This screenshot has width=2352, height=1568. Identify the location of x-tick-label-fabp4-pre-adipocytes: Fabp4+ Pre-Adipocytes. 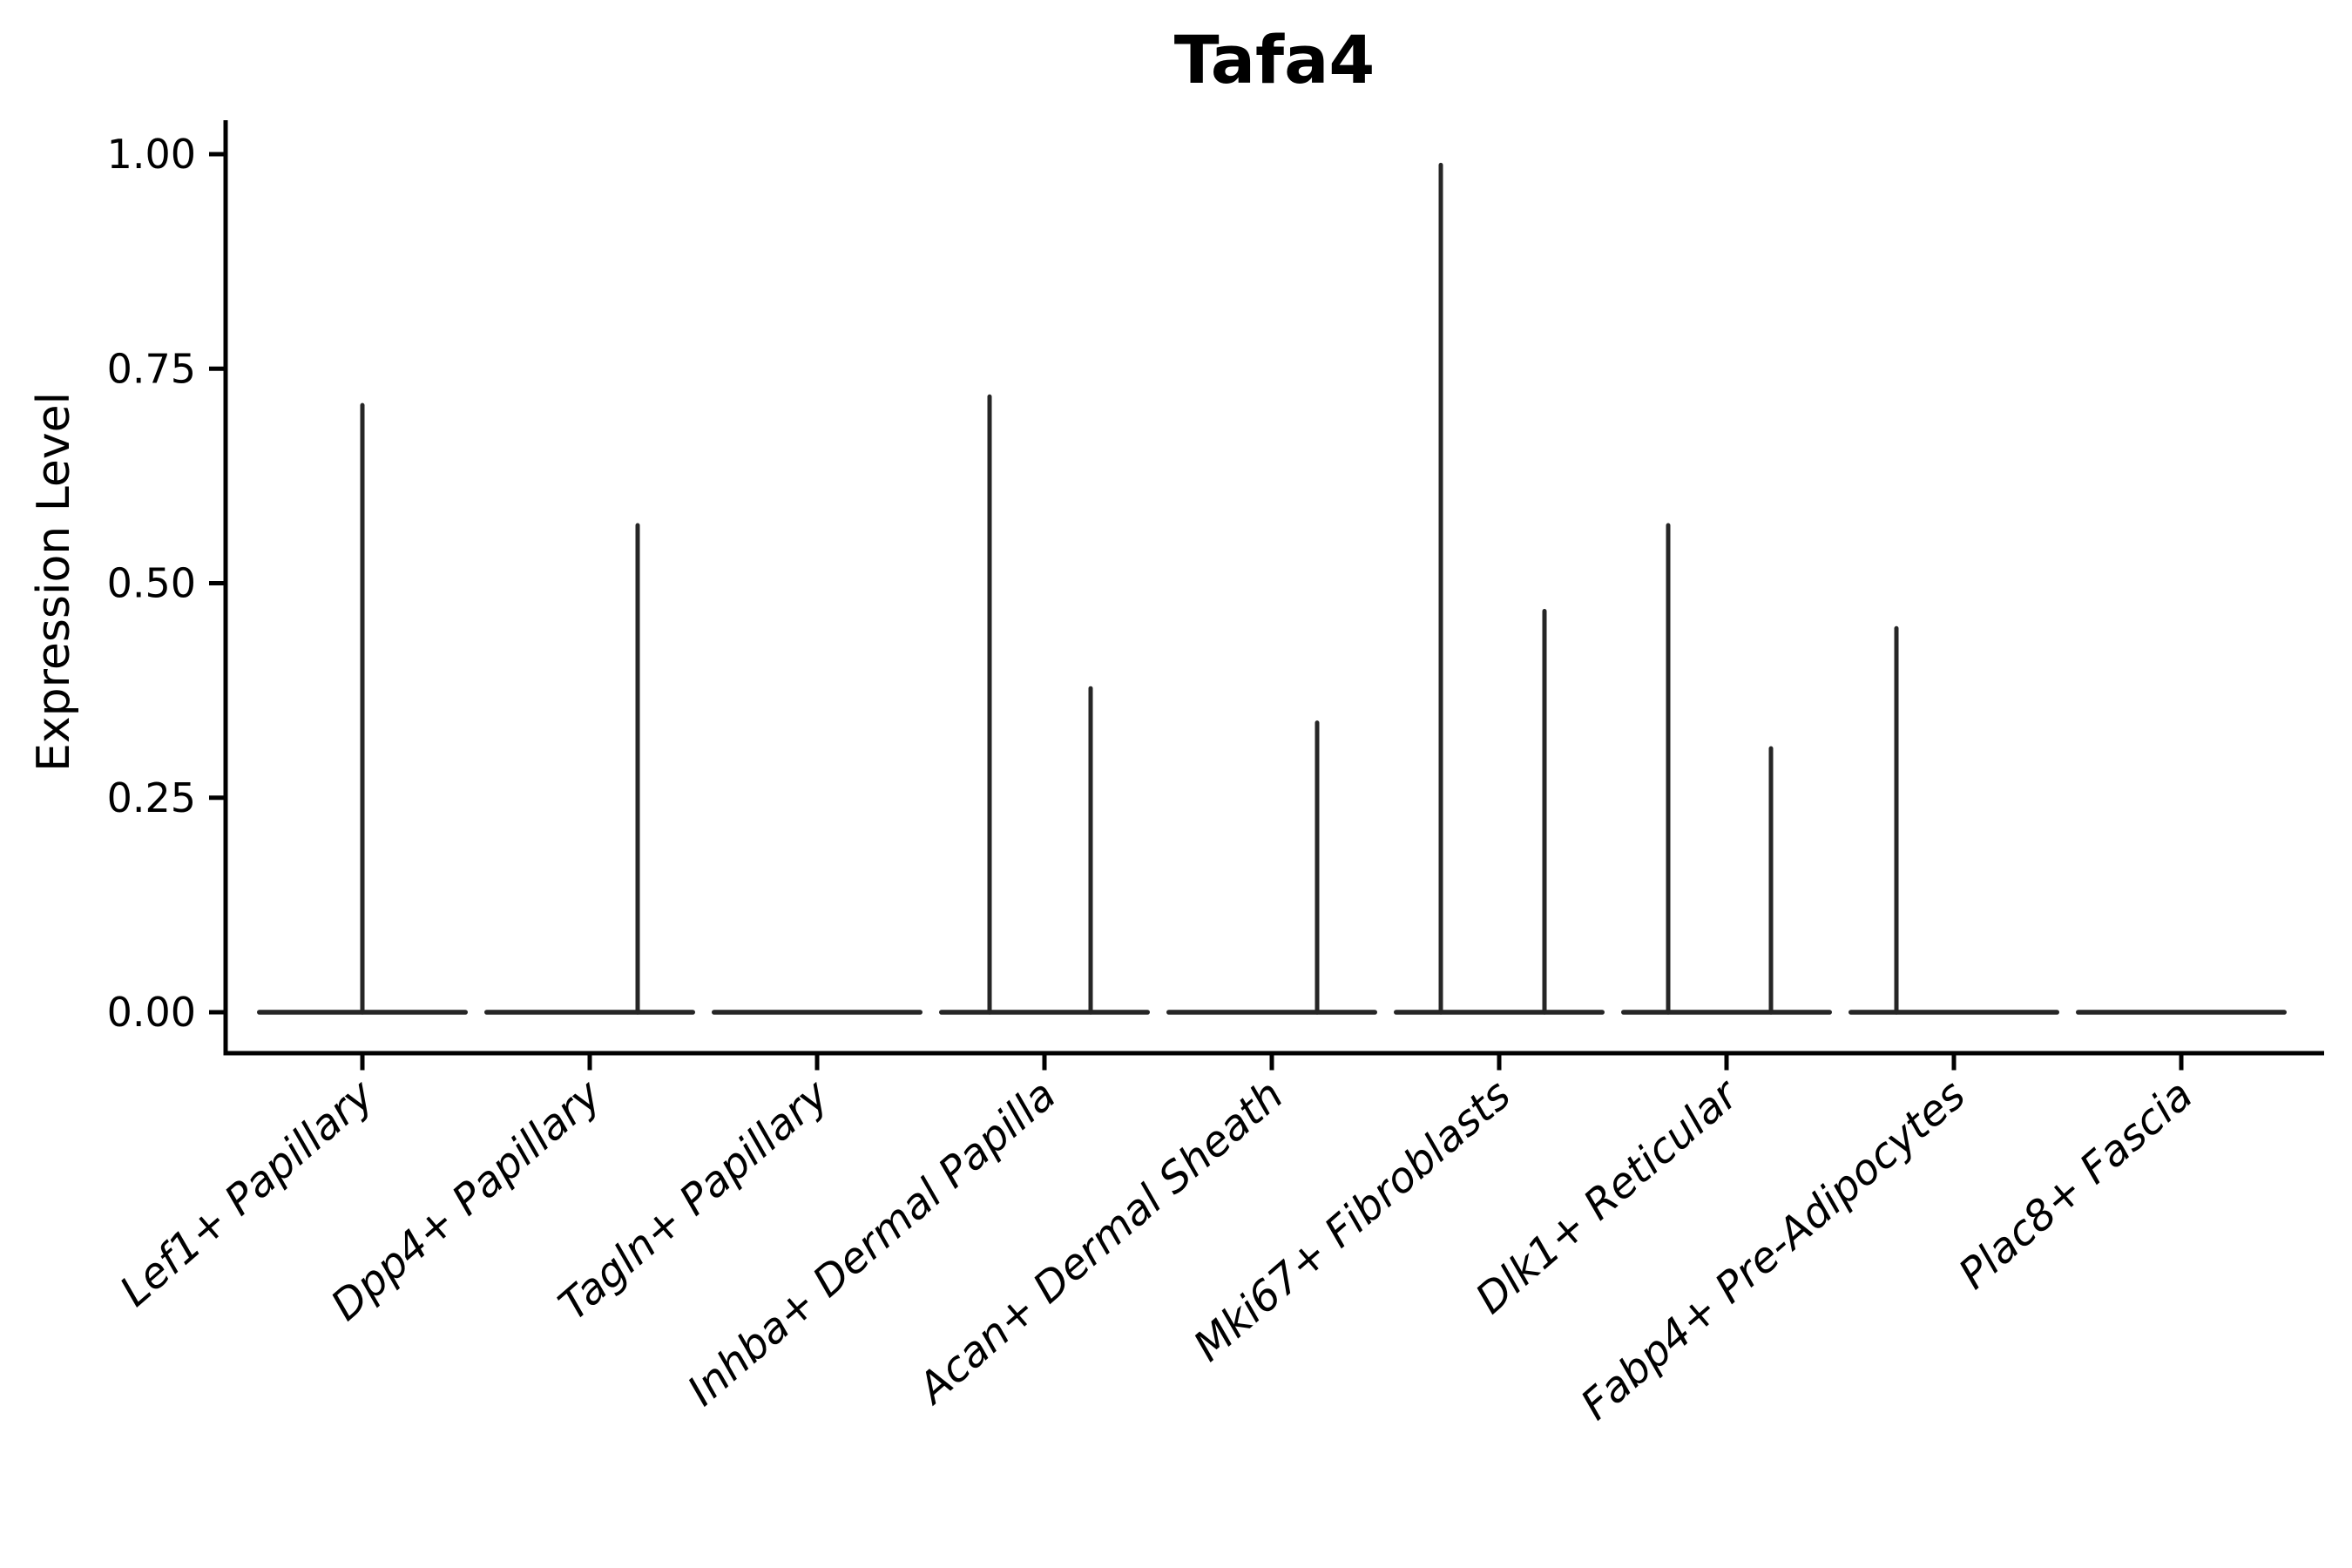
(1773, 1250).